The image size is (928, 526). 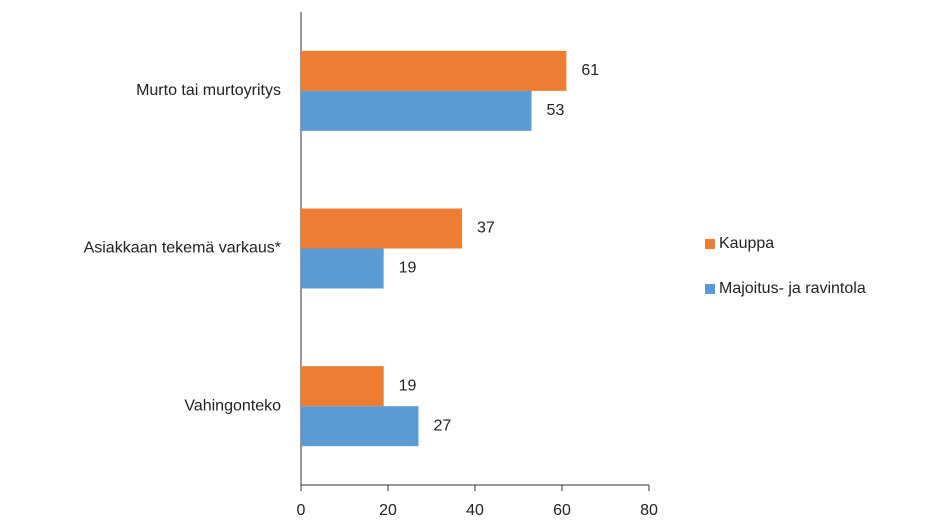 I want to click on data-label: 27, so click(x=442, y=425).